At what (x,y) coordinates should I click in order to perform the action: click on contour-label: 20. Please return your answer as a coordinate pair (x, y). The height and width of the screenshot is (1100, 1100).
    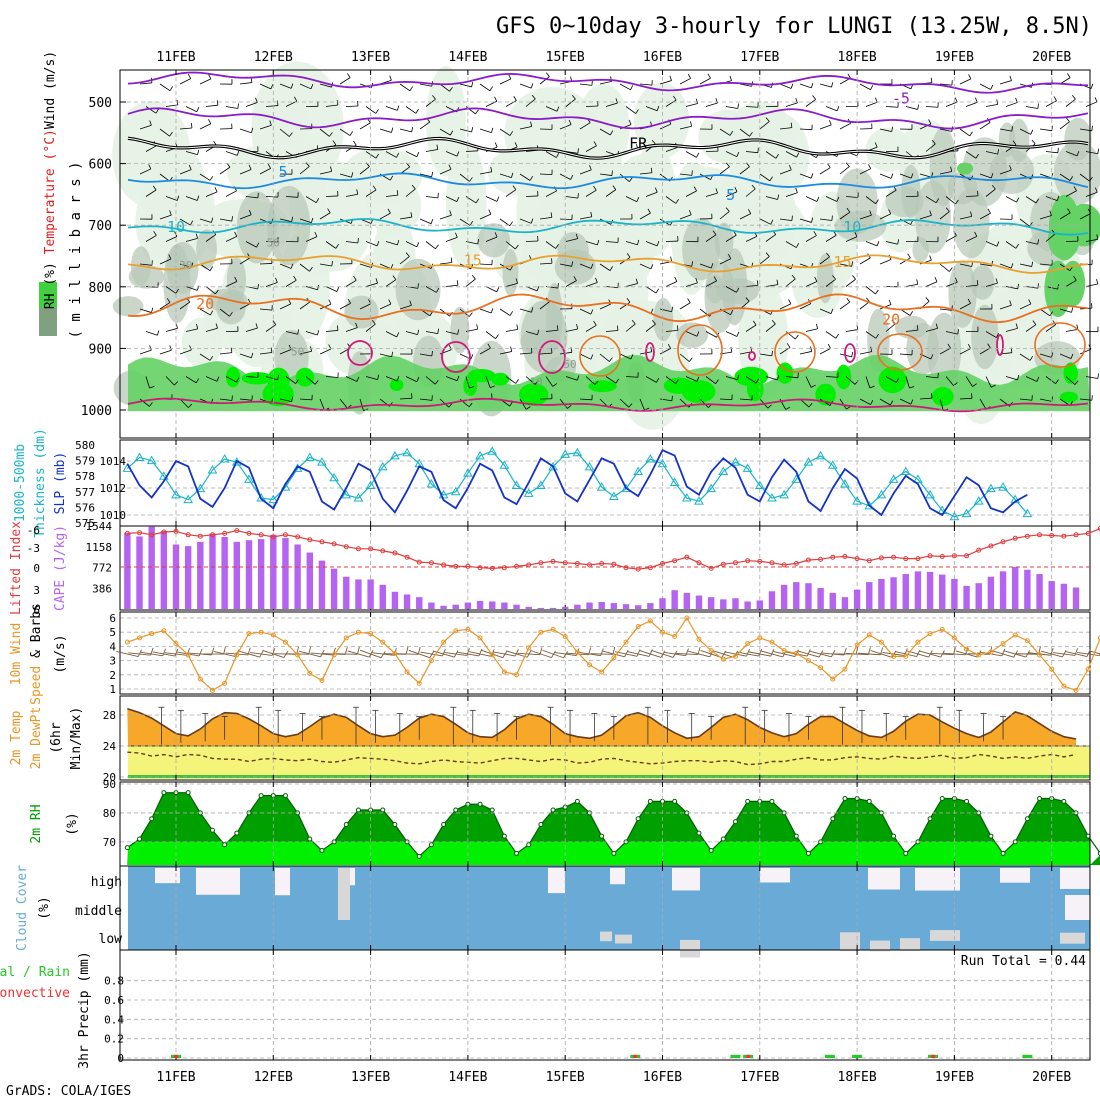
    Looking at the image, I should click on (891, 319).